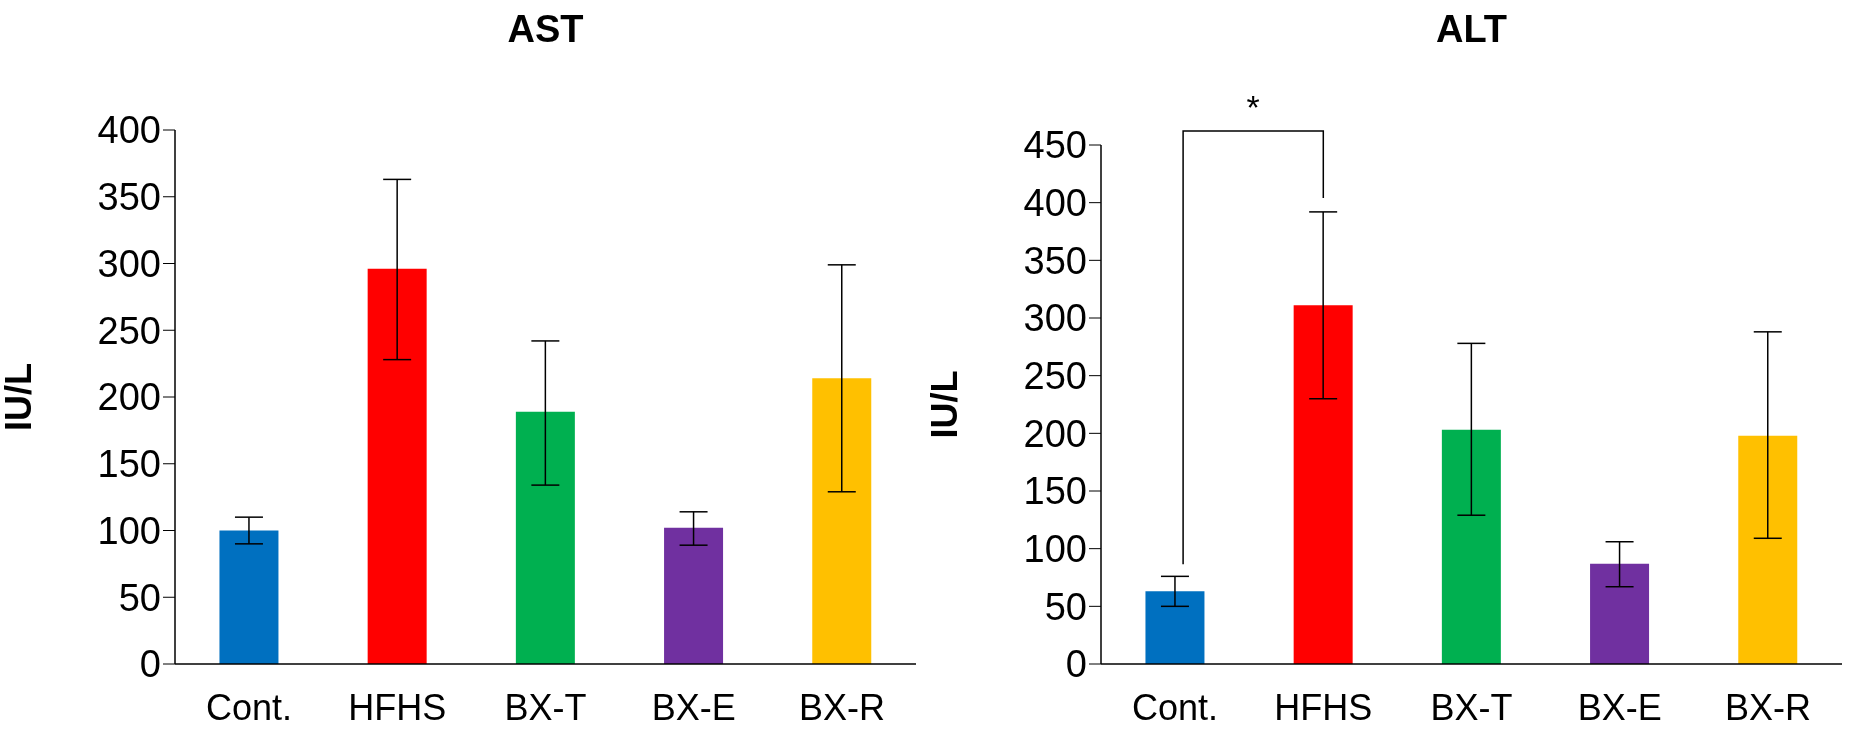  What do you see at coordinates (1055, 145) in the screenshot?
I see `y-tick-label: 450` at bounding box center [1055, 145].